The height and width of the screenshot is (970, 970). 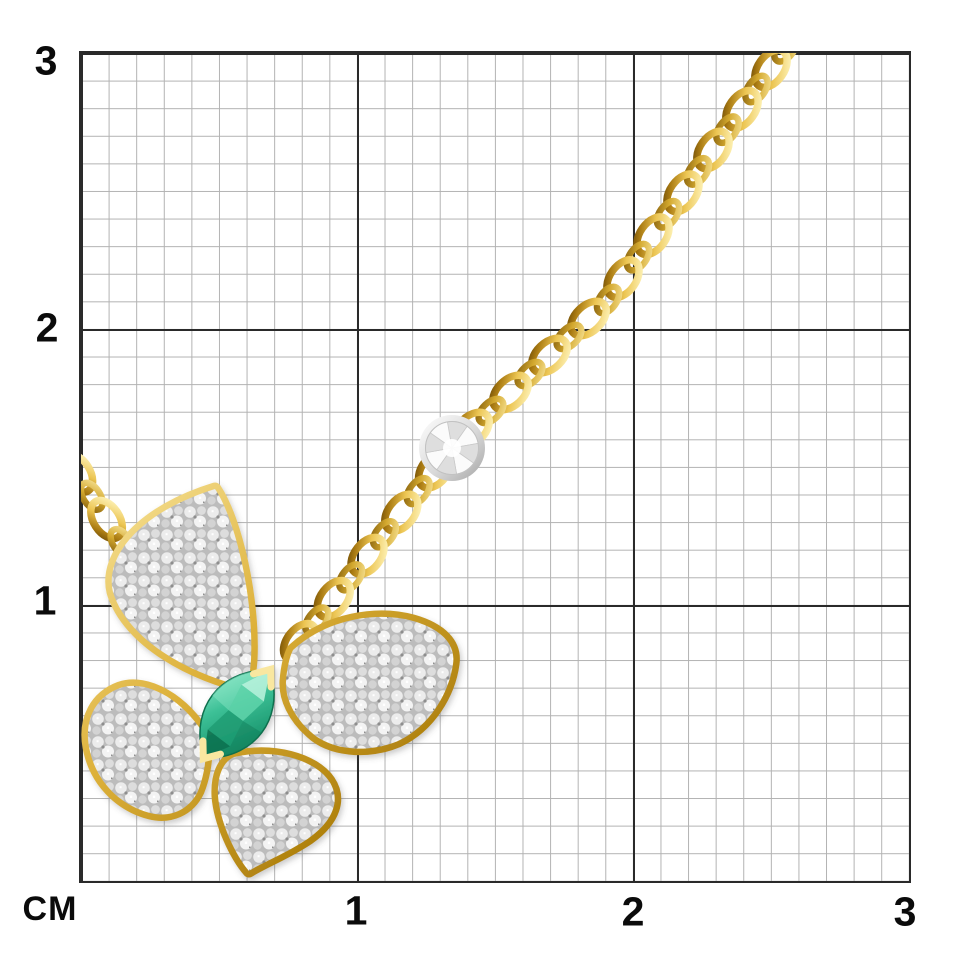 What do you see at coordinates (633, 911) in the screenshot?
I see `x-axis-tick-label-2: 2` at bounding box center [633, 911].